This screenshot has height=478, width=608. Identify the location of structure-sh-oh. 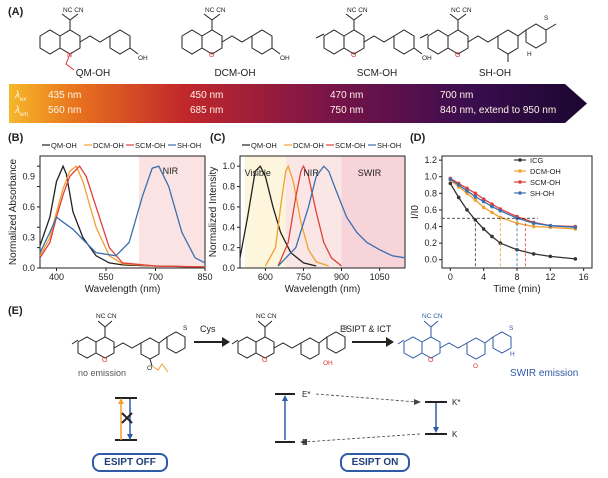
(488, 37).